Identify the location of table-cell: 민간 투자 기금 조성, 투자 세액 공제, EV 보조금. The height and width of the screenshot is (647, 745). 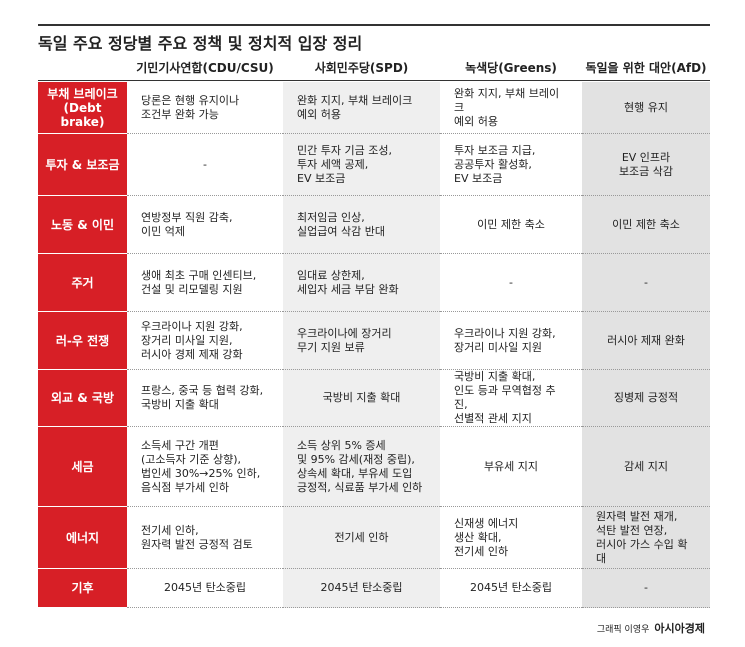
(361, 165).